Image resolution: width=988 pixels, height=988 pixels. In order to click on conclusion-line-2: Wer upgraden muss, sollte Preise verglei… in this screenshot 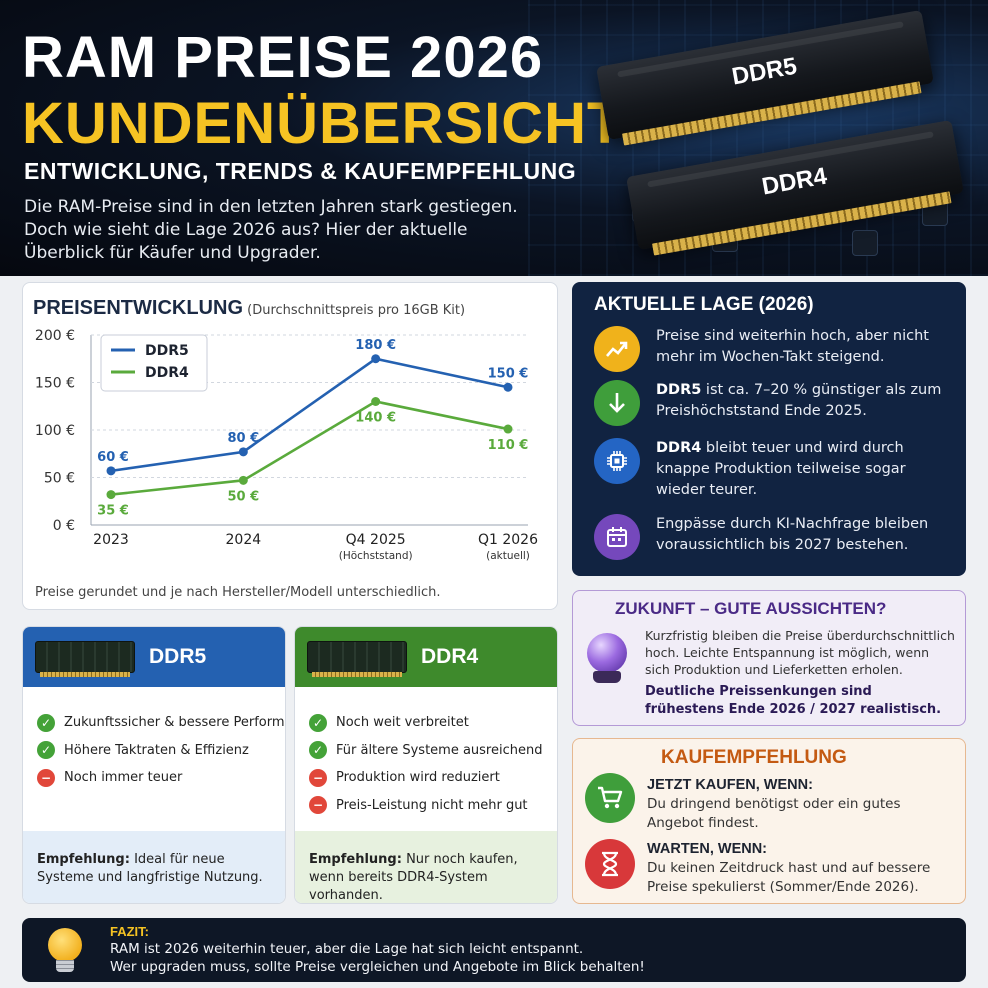, I will do `click(377, 967)`.